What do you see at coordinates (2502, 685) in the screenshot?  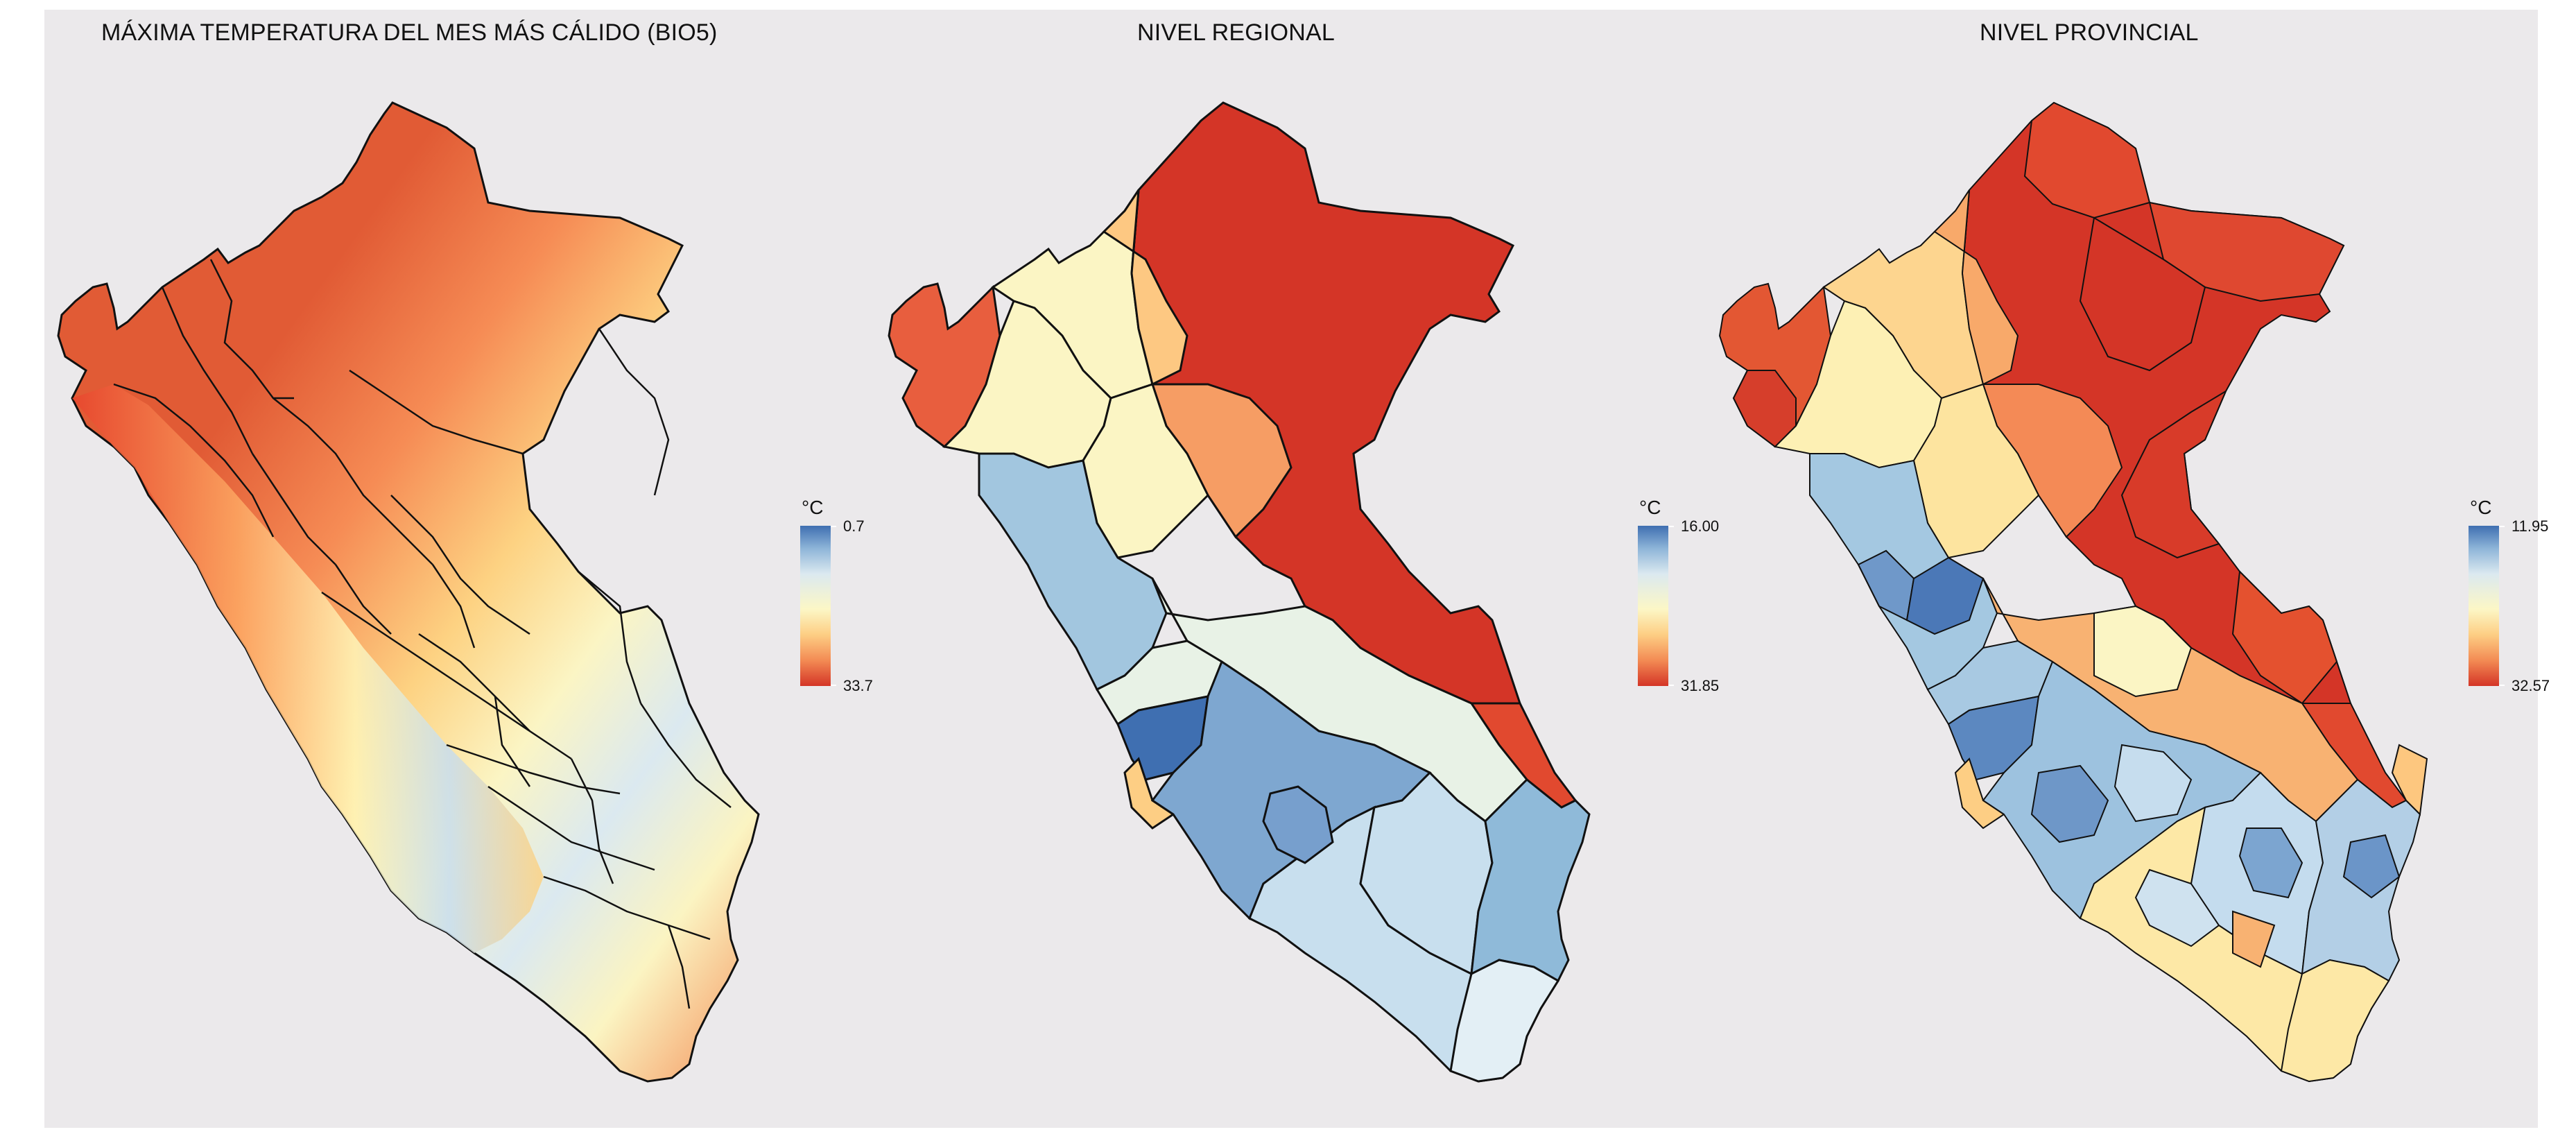 I see `legend-tick-bottom-provincial` at bounding box center [2502, 685].